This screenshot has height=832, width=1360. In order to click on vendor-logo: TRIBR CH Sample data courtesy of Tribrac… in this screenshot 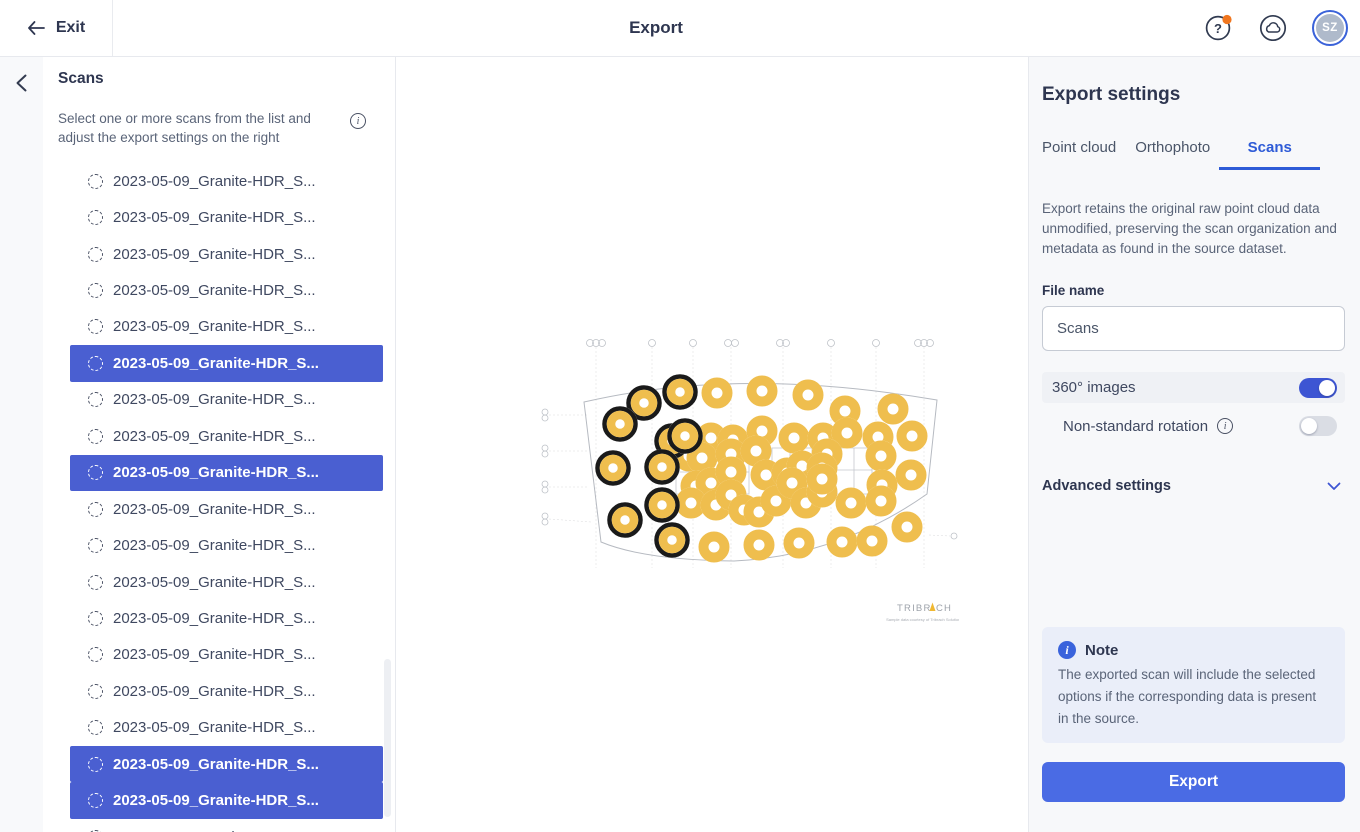, I will do `click(922, 612)`.